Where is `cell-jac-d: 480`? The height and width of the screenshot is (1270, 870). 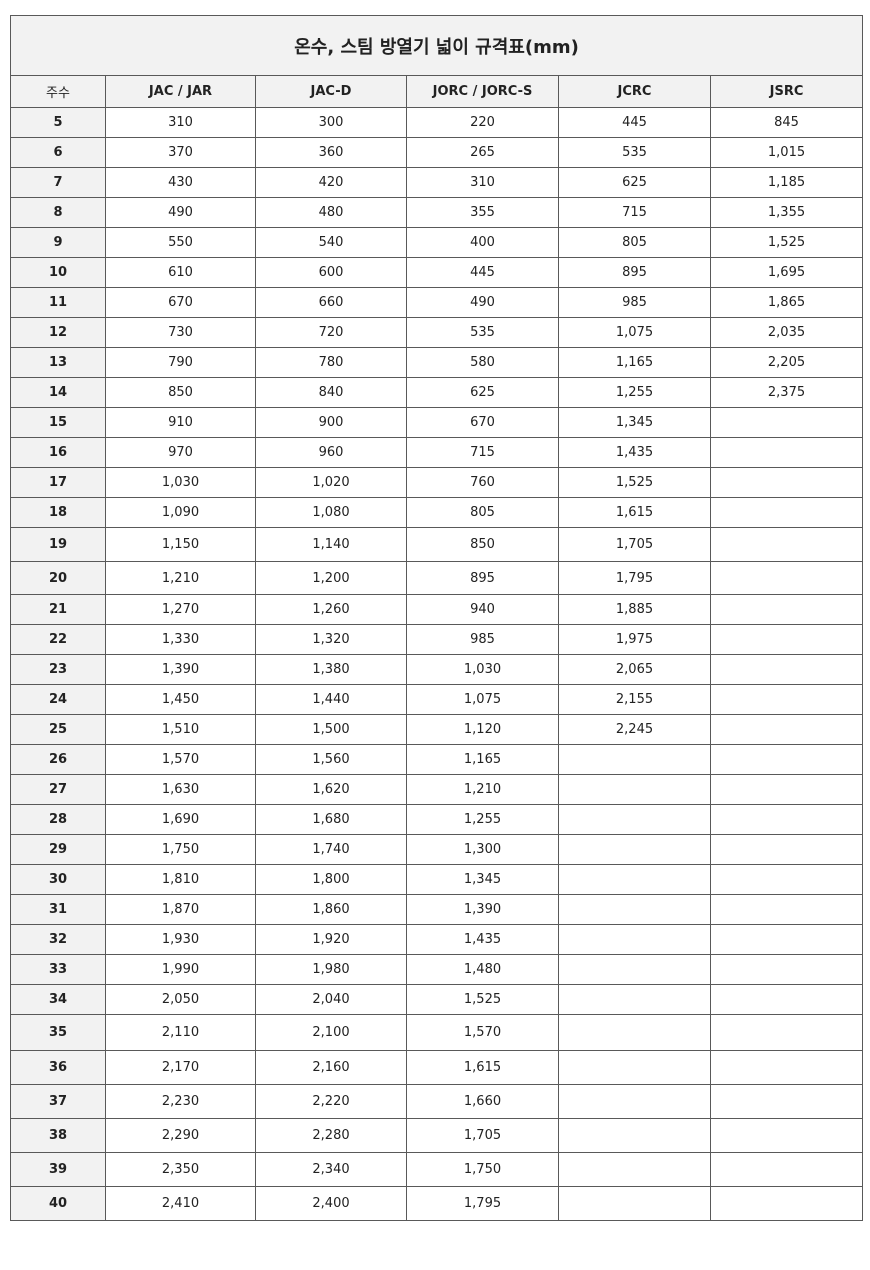
cell-jac-d: 480 is located at coordinates (331, 212).